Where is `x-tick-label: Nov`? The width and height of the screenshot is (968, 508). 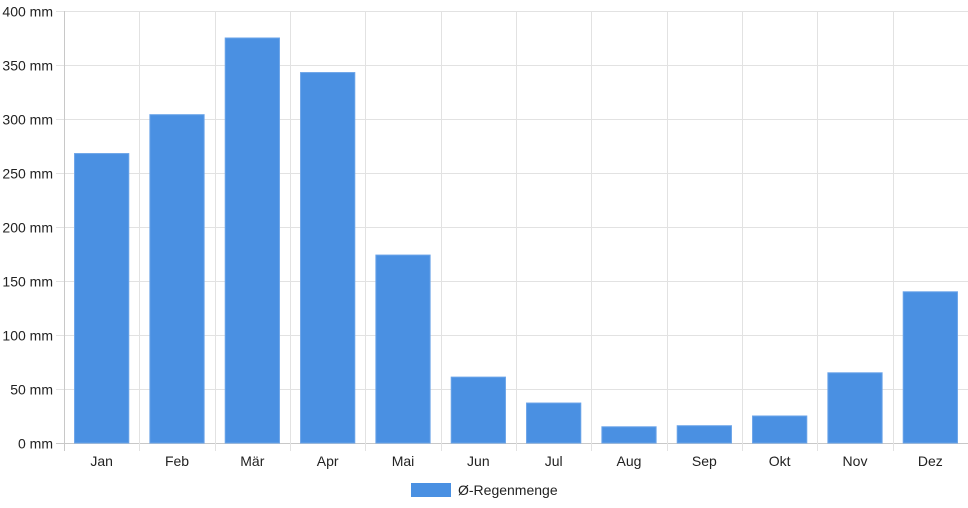
x-tick-label: Nov is located at coordinates (855, 461).